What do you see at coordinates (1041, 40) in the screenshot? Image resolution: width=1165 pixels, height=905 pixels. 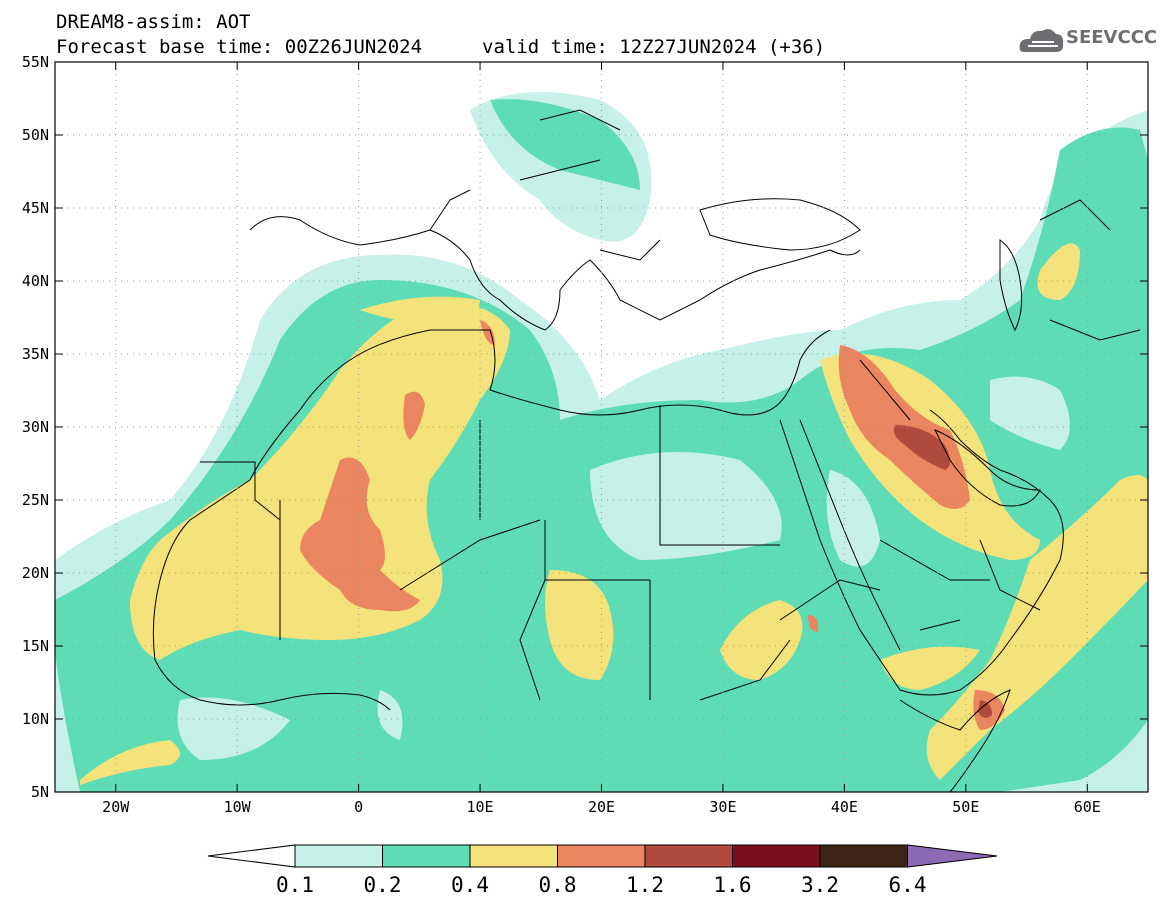 I see `cloud-logo-icon` at bounding box center [1041, 40].